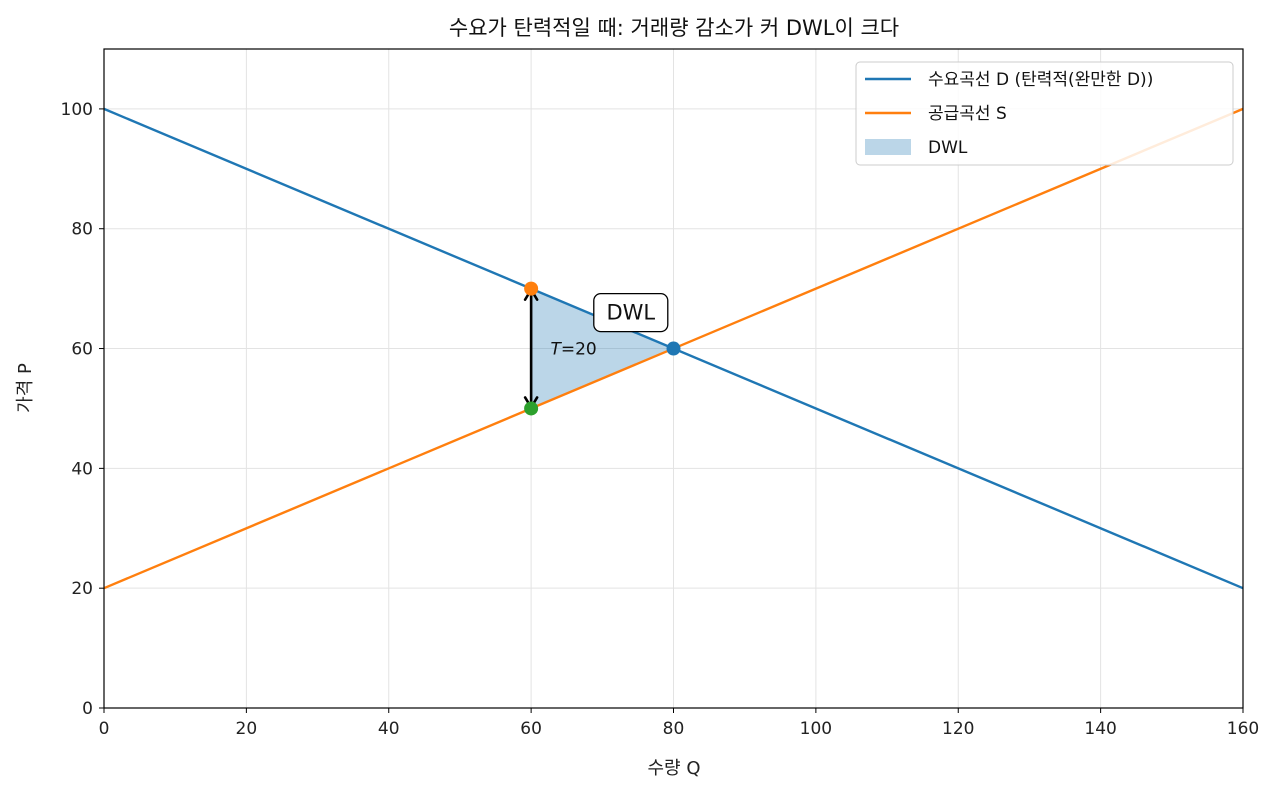 Image resolution: width=1280 pixels, height=792 pixels. I want to click on legend: 수요곡선 D (탄력적(완만한 D)) 공급곡선 S DWL, so click(1044, 113).